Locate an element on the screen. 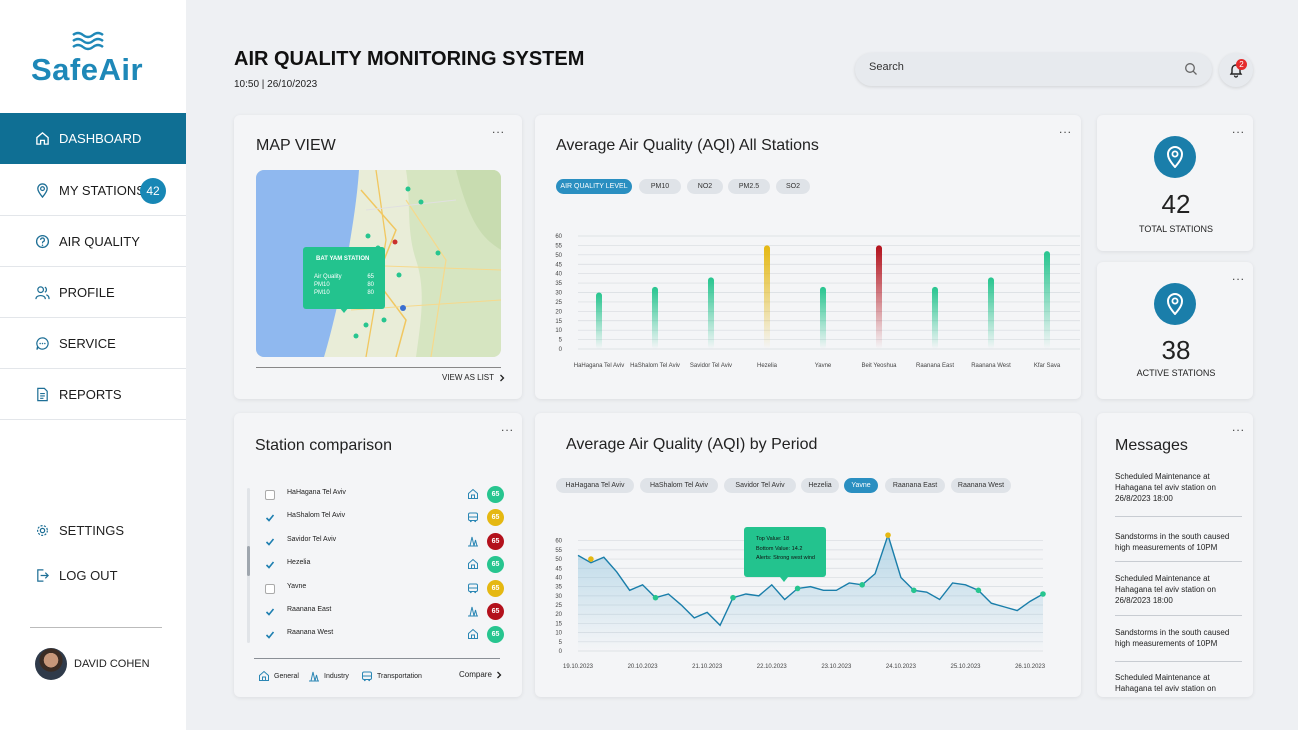 Image resolution: width=1298 pixels, height=730 pixels. map-view-card: MAP VIEW ... BAT YAM STATIO is located at coordinates (378, 257).